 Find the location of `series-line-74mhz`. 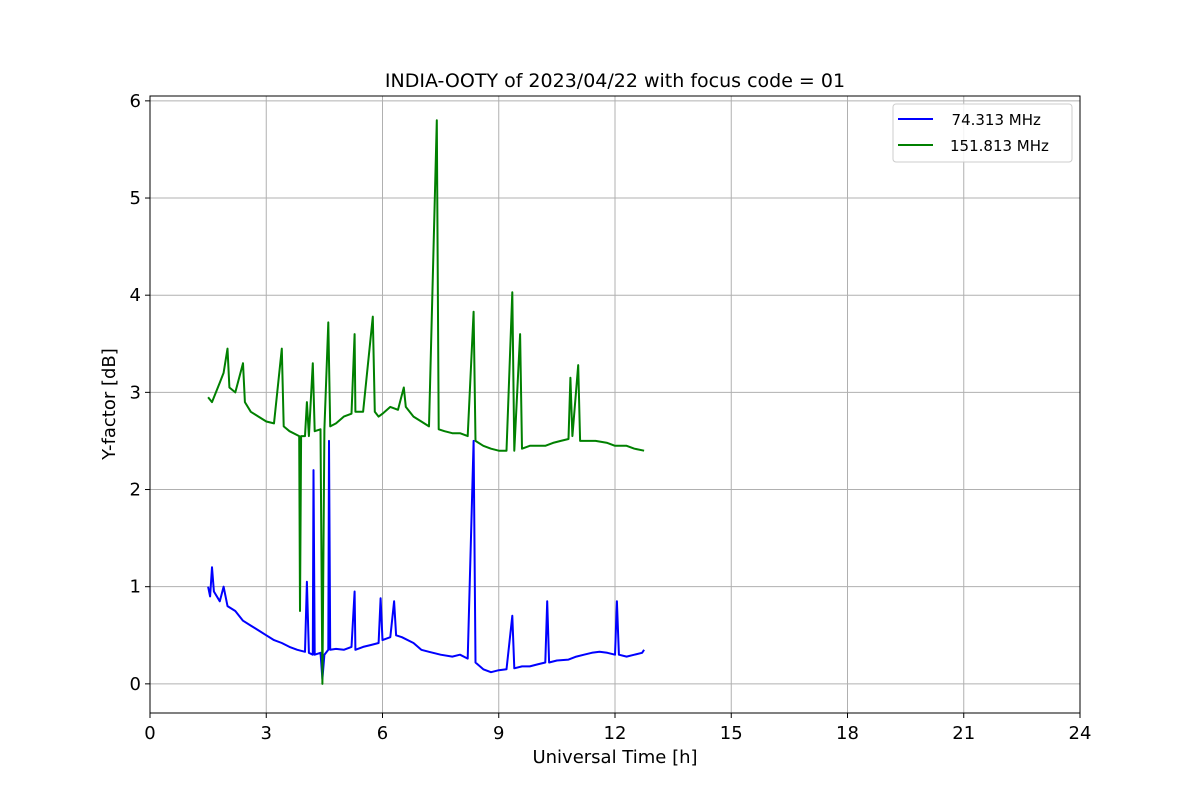

series-line-74mhz is located at coordinates (426, 559).